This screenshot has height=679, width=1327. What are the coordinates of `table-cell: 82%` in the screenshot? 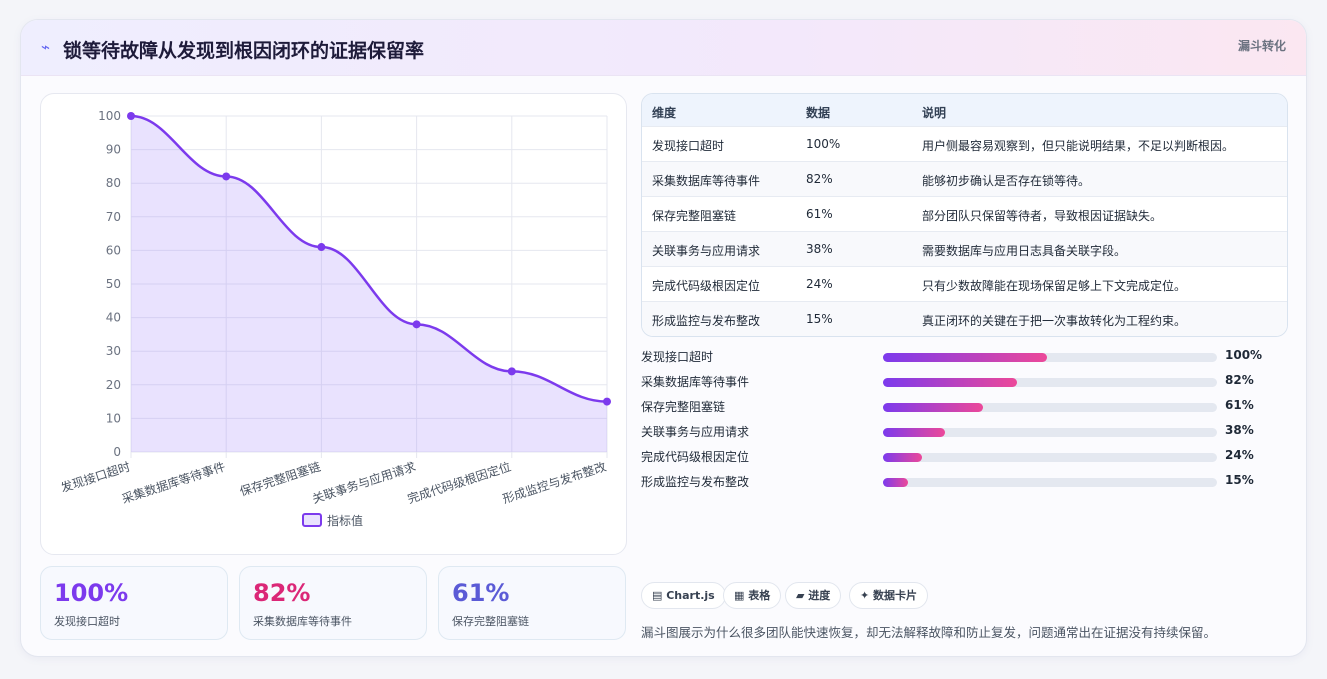 It's located at (819, 179).